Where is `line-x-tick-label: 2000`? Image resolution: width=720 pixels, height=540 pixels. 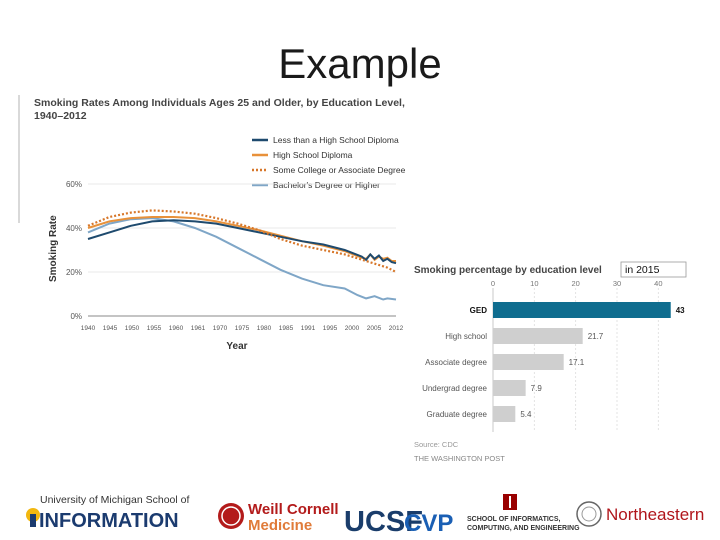
line-x-tick-label: 2000 is located at coordinates (352, 328).